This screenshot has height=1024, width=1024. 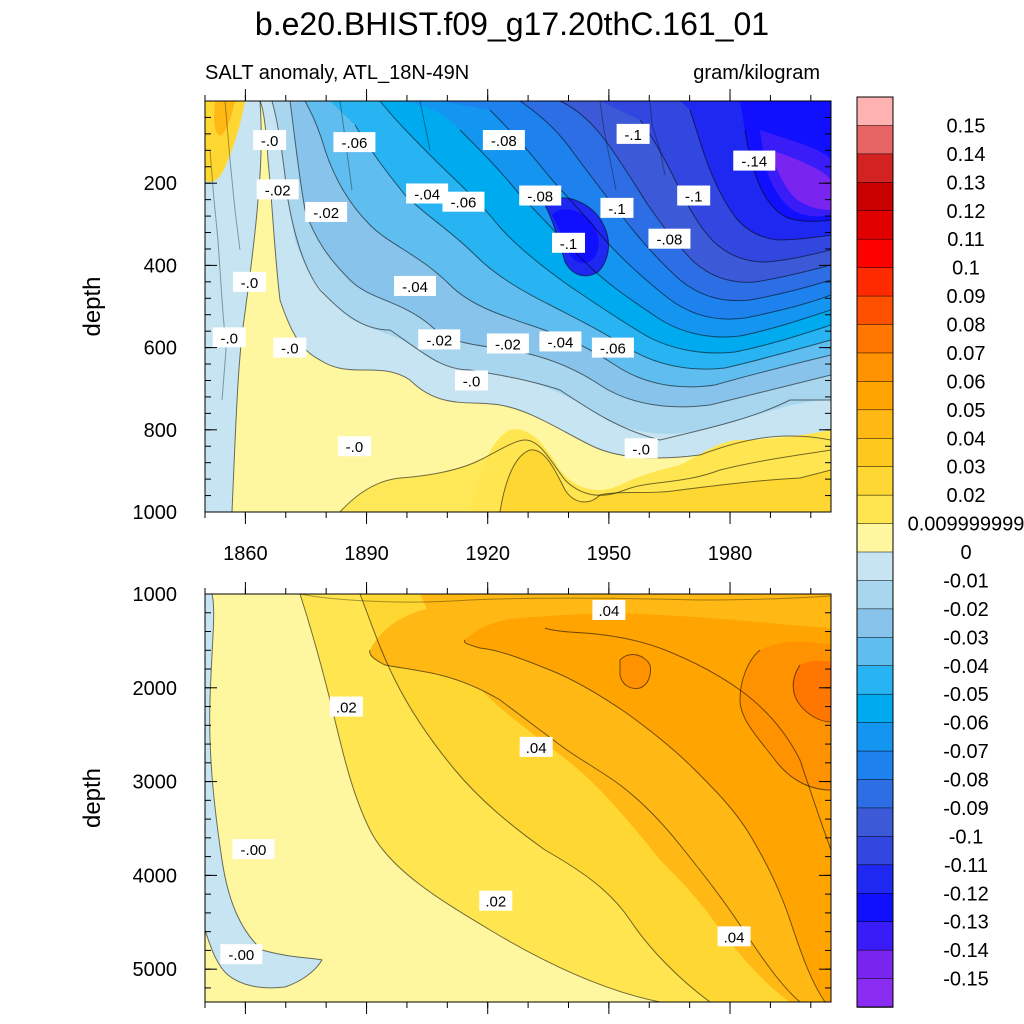 What do you see at coordinates (966, 269) in the screenshot?
I see `colorbar-level-label: 0.1` at bounding box center [966, 269].